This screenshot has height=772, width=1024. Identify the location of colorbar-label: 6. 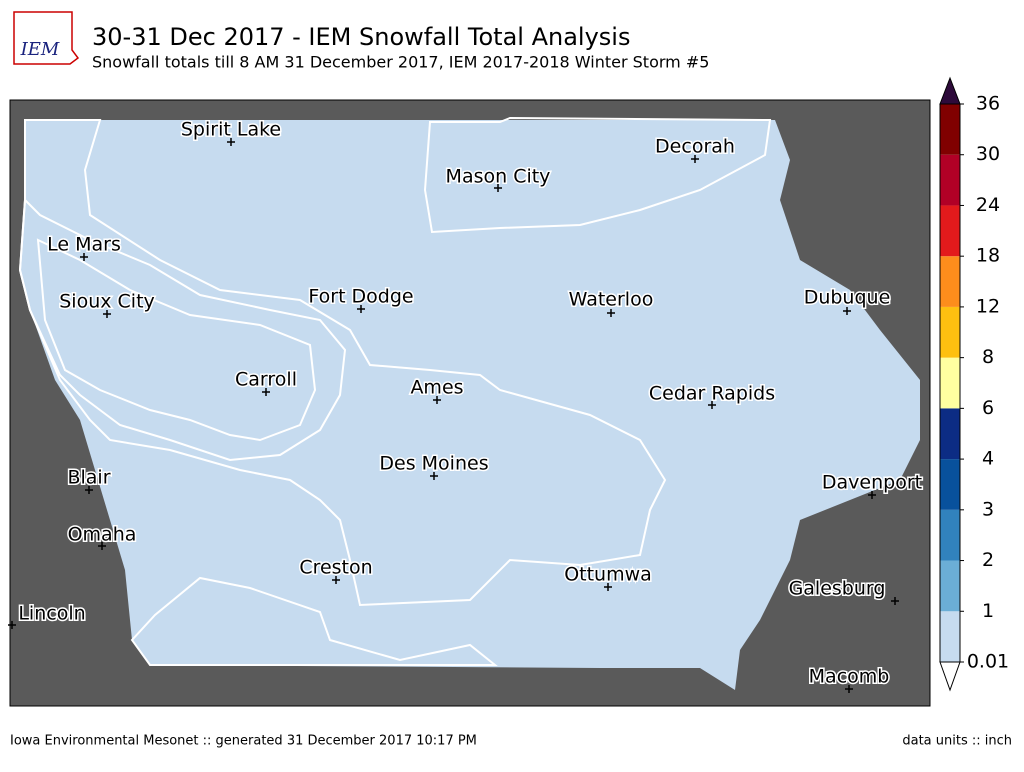
(988, 408).